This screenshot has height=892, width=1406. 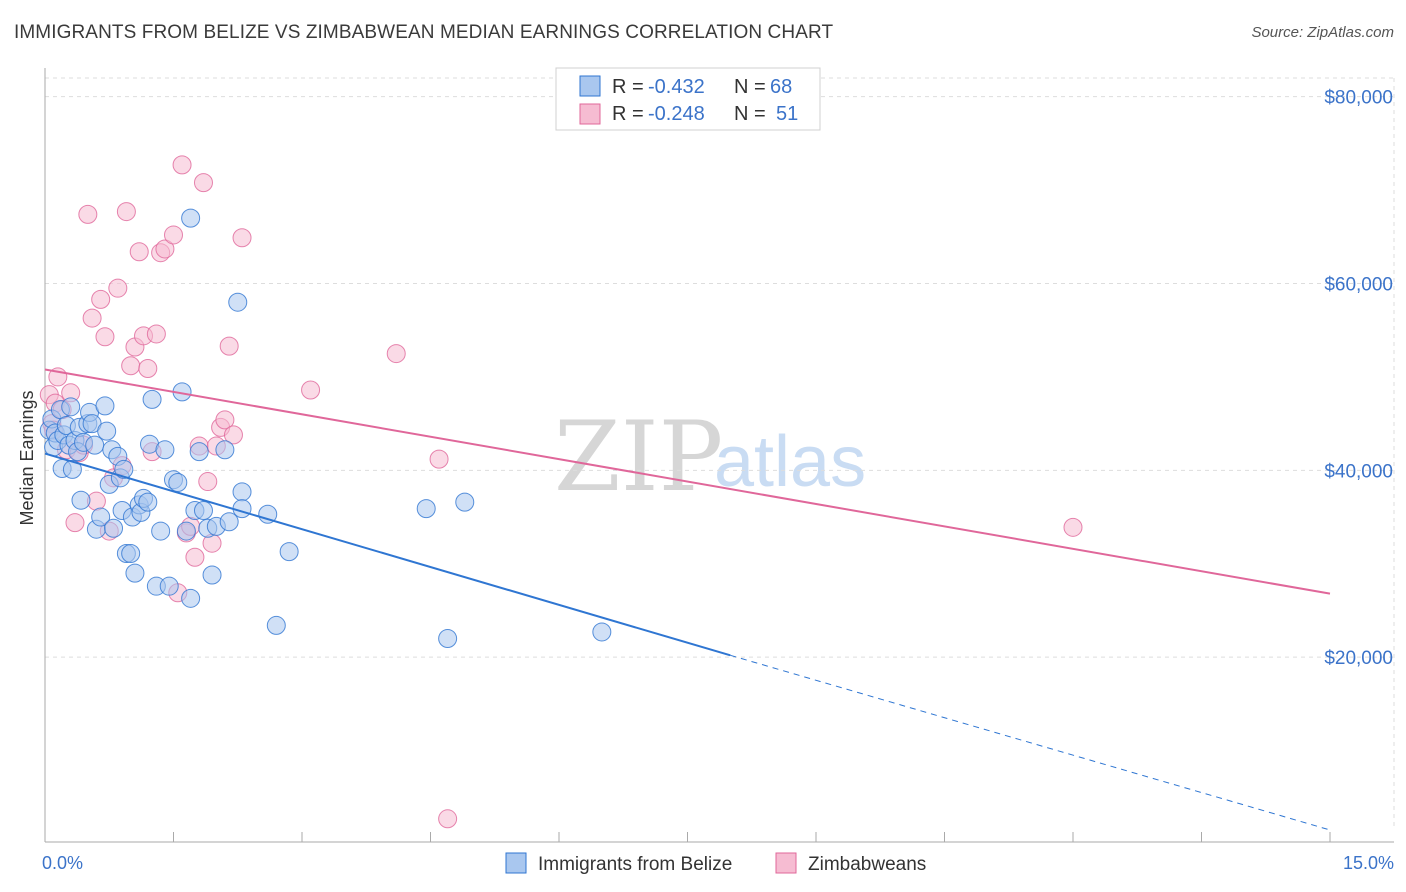 What do you see at coordinates (786, 863) in the screenshot?
I see `bottom-legend-swatch-zimbabweans` at bounding box center [786, 863].